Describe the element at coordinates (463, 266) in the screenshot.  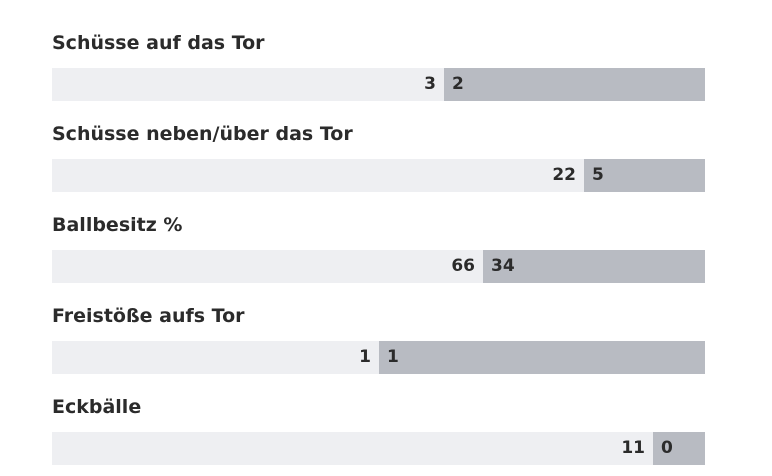
I see `home-value: 66` at that location.